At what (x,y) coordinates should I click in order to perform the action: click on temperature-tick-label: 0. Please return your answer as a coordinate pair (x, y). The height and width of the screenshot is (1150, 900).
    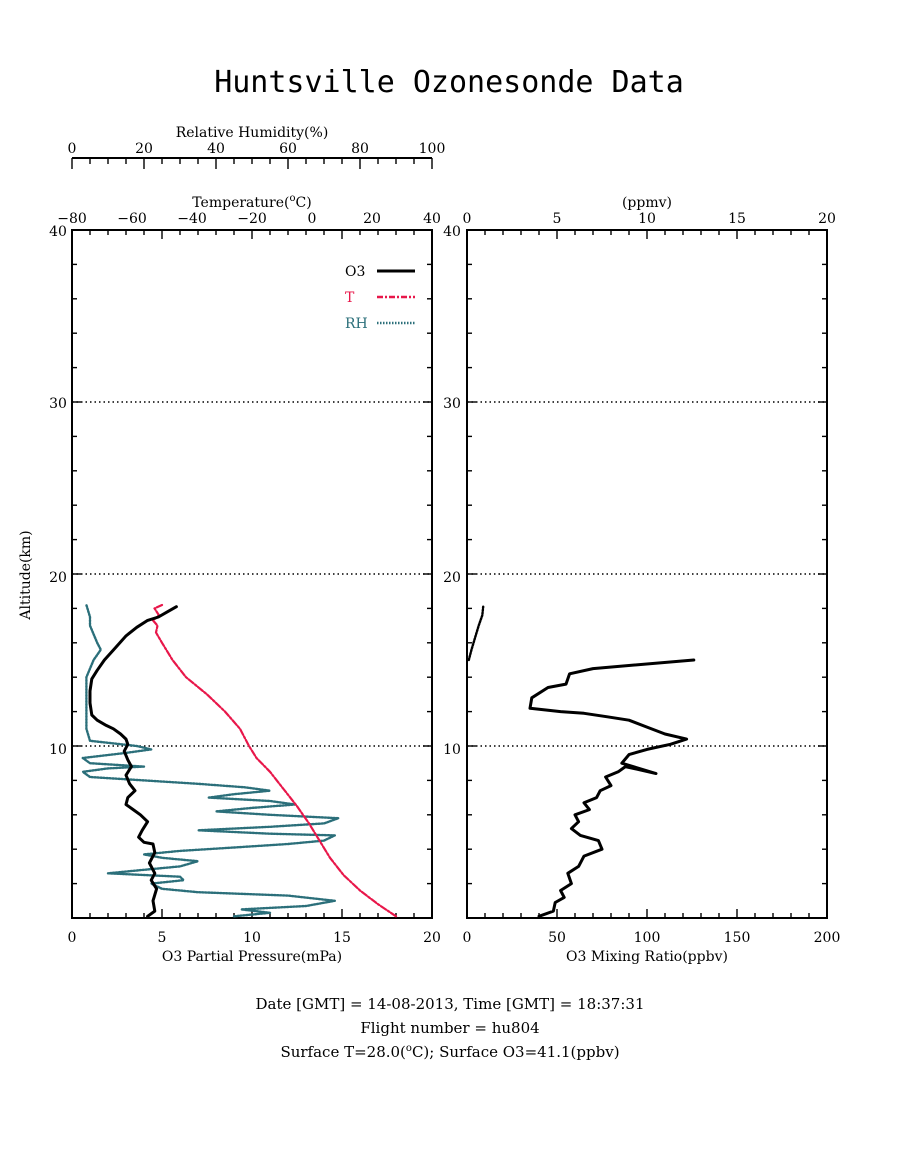
    Looking at the image, I should click on (312, 219).